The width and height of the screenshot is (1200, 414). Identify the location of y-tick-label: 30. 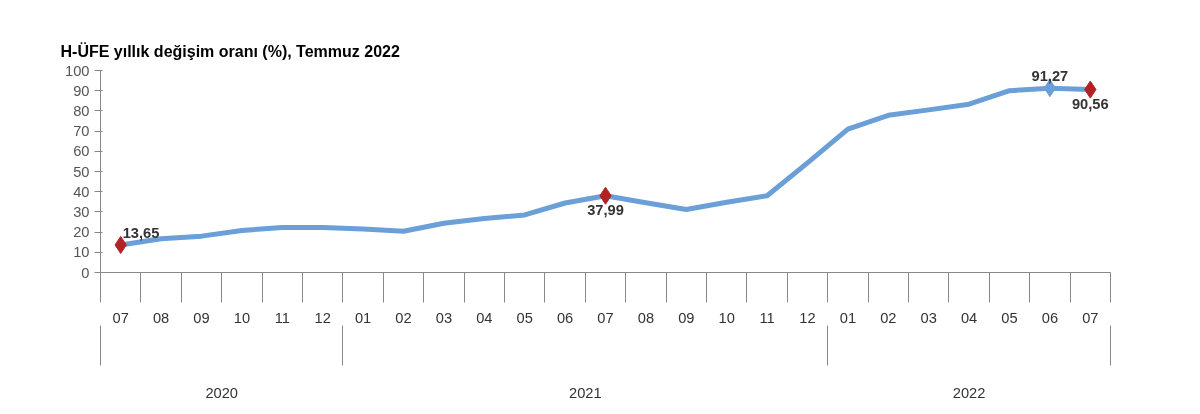
(81, 211).